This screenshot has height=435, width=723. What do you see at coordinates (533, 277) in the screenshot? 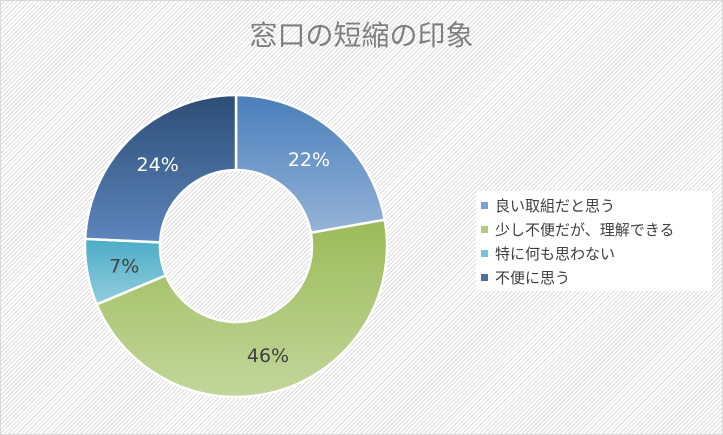
I see `legend-label: 不便に思う` at bounding box center [533, 277].